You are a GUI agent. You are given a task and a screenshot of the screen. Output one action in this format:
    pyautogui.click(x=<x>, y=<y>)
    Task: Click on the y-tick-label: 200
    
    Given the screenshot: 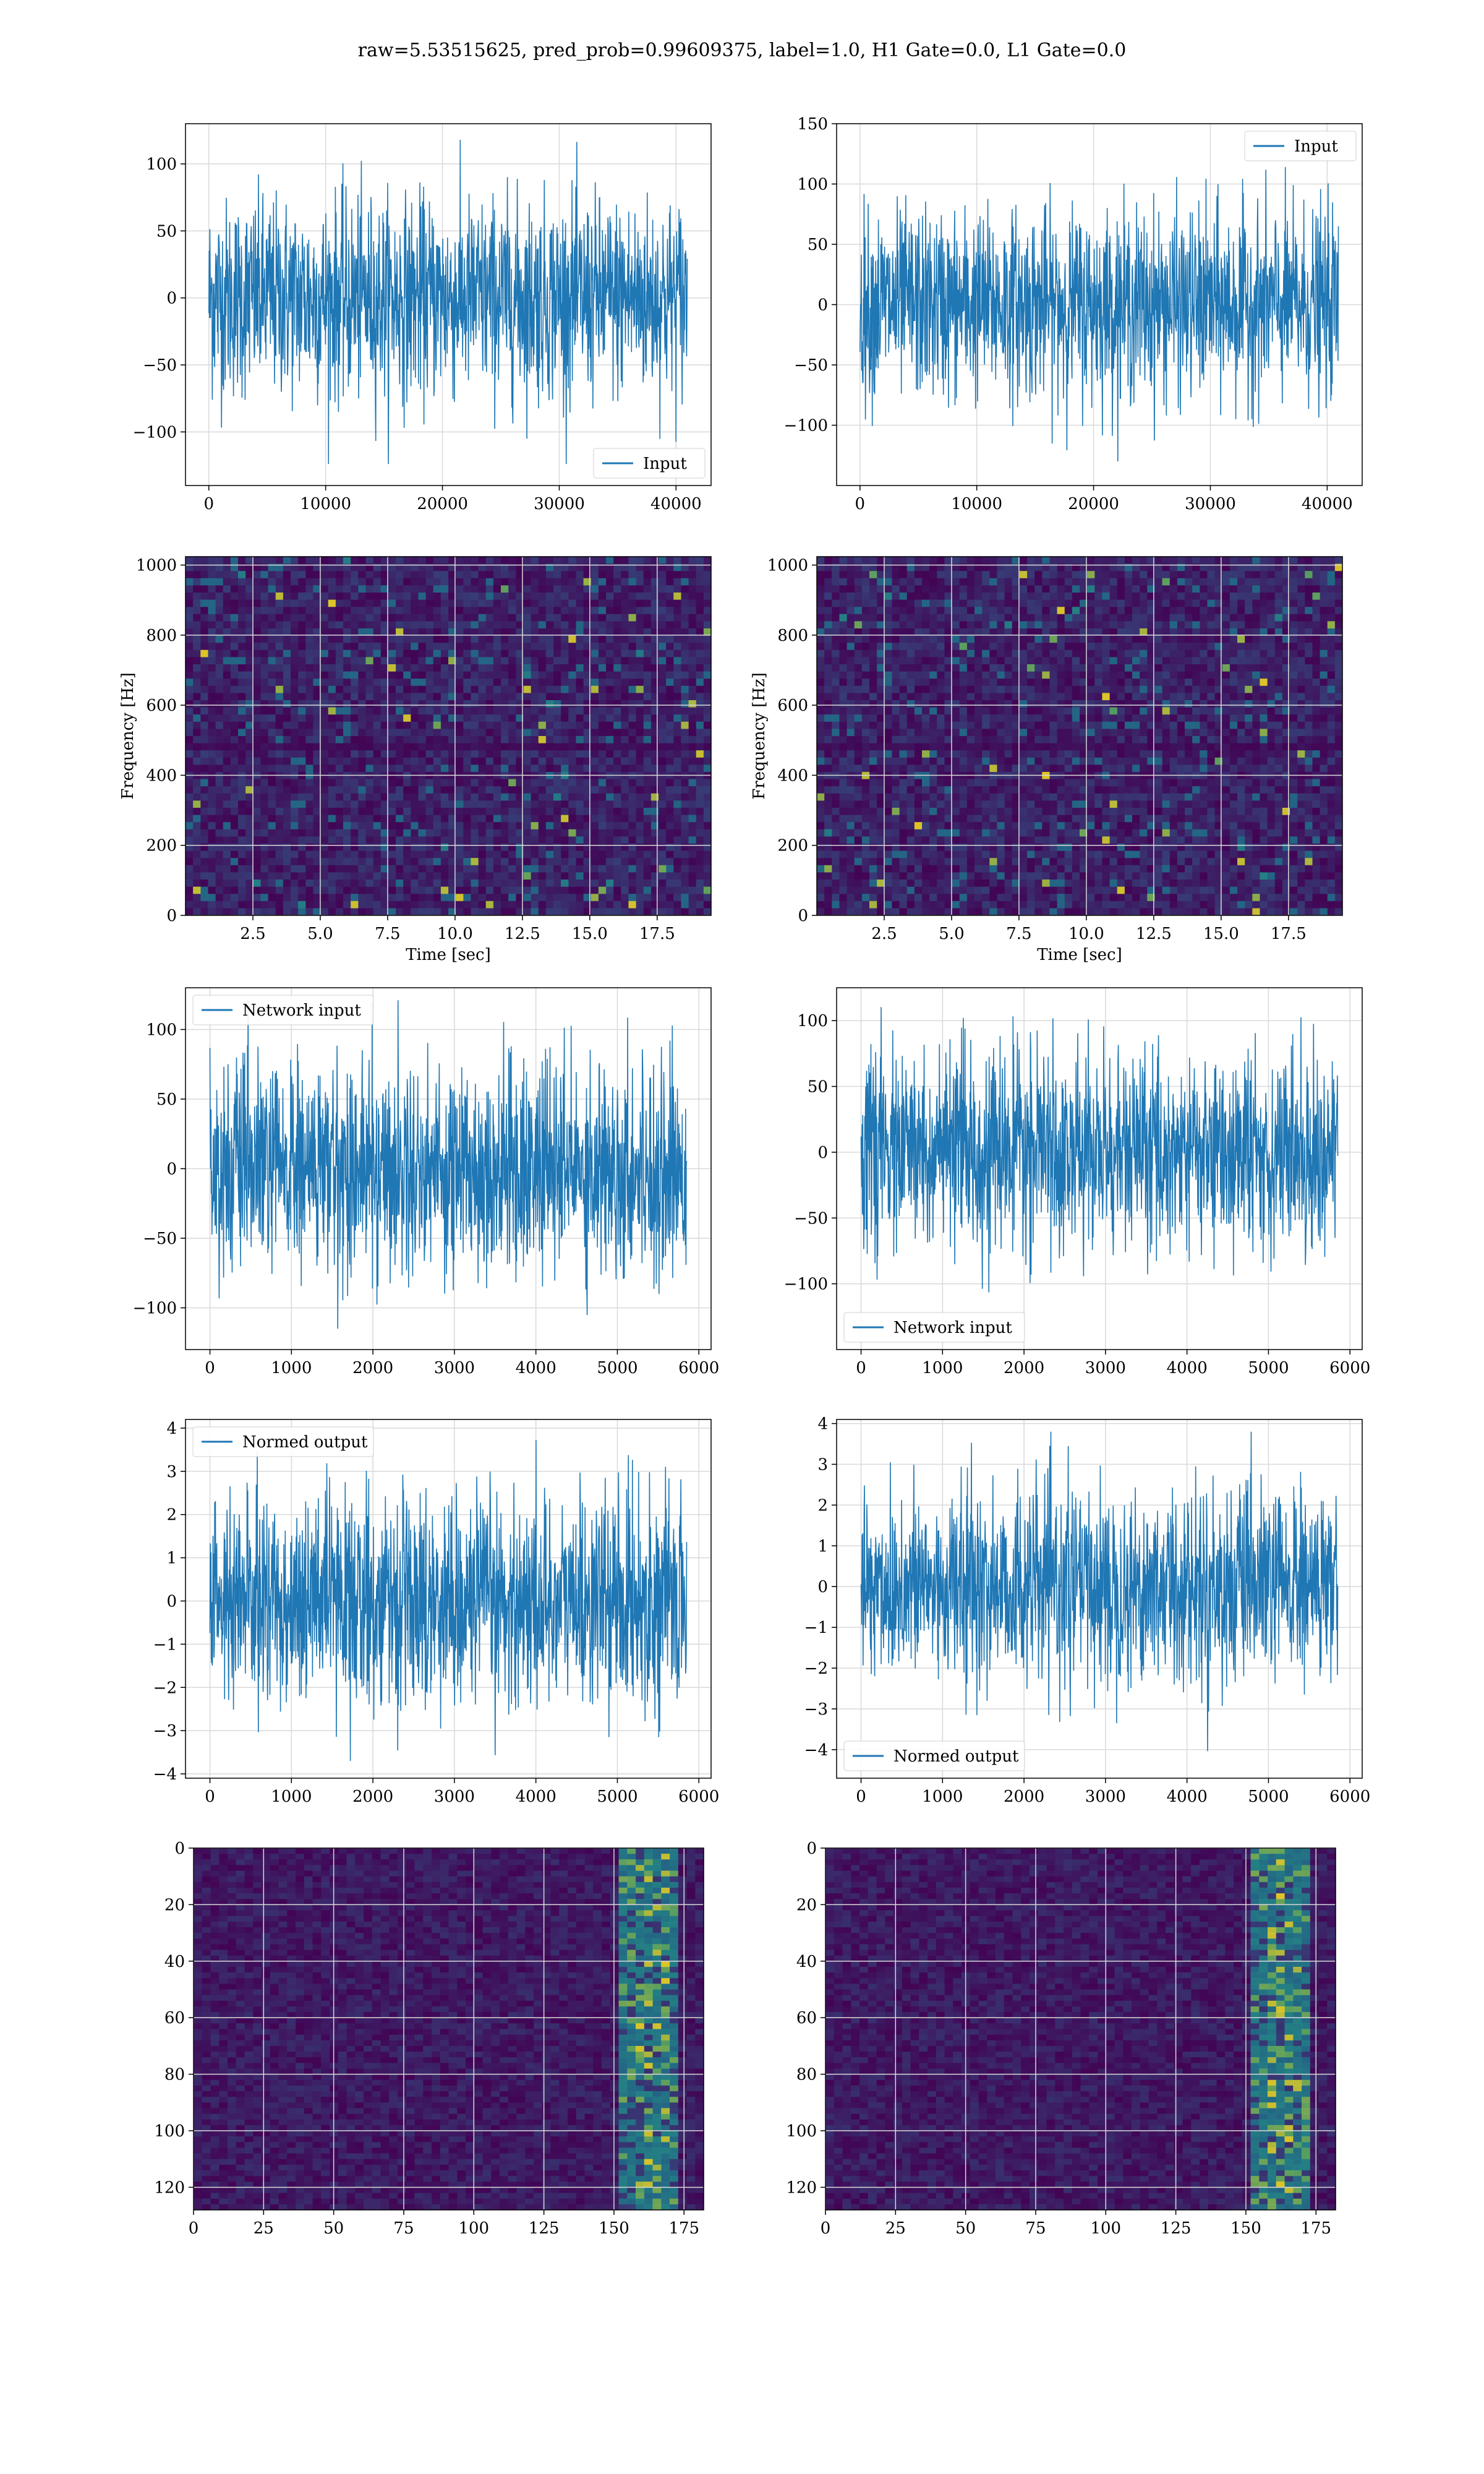 What is the action you would take?
    pyautogui.click(x=161, y=846)
    